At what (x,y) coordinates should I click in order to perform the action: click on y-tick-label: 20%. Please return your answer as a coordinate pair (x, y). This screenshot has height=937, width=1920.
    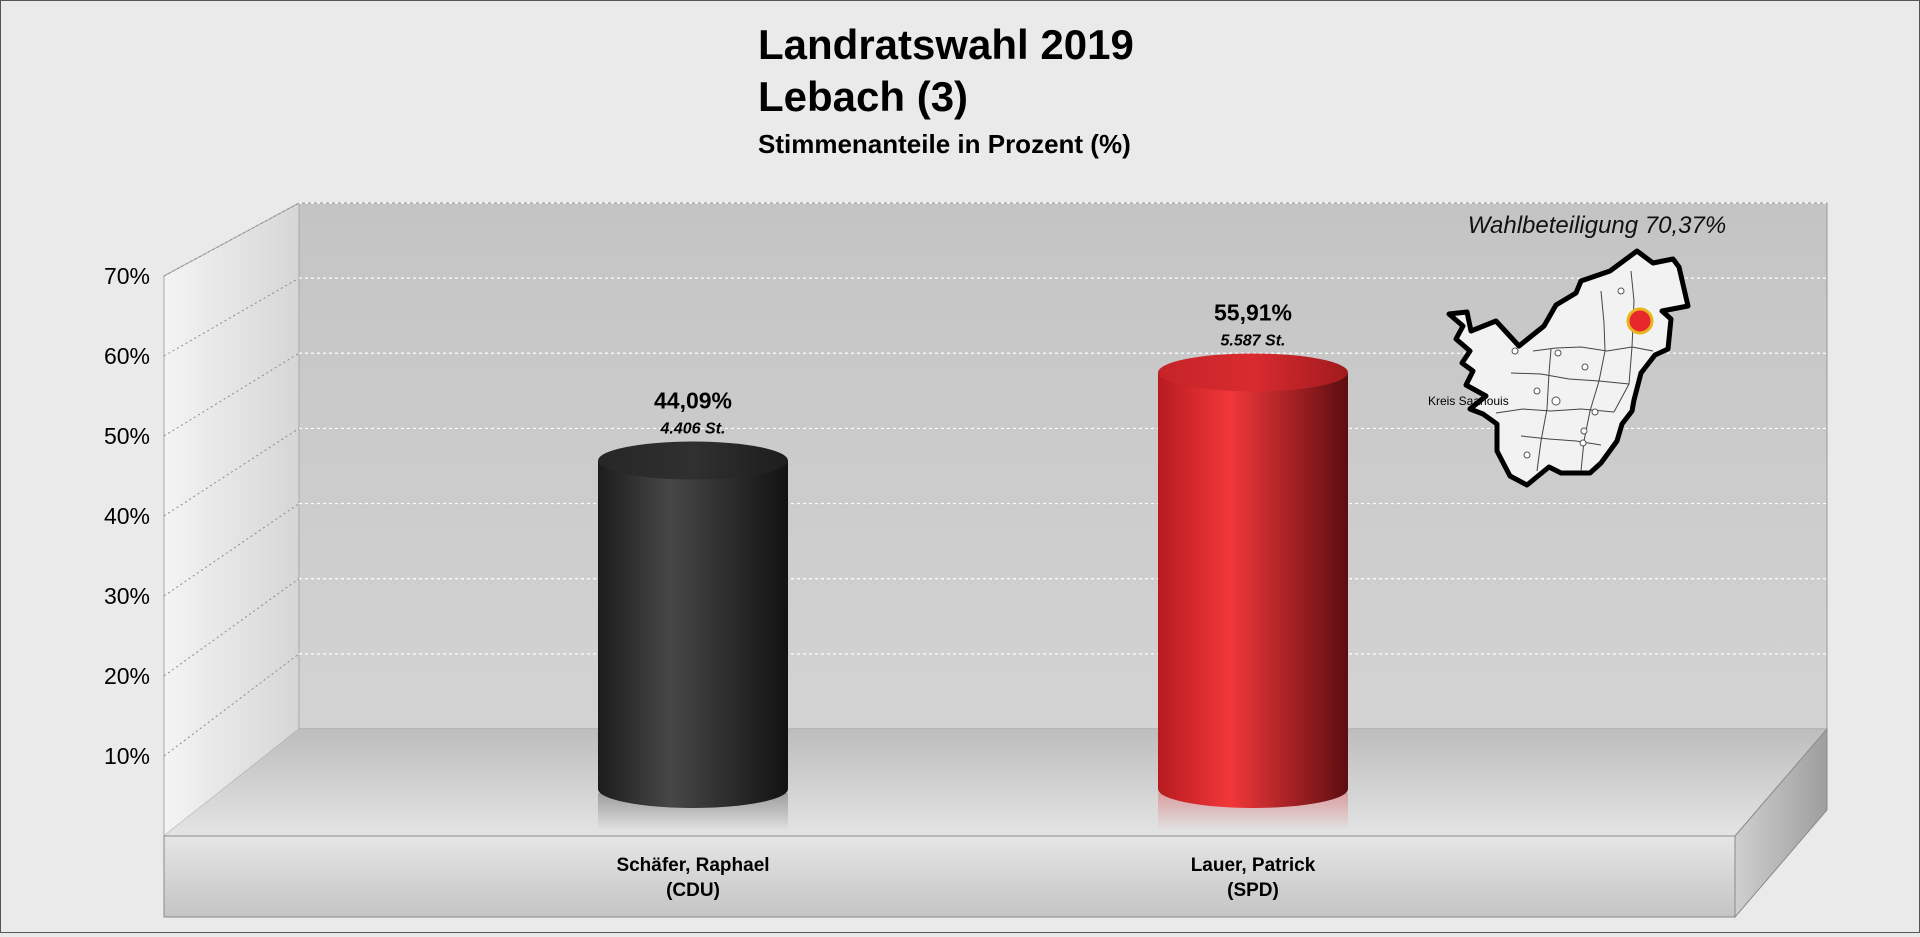
    Looking at the image, I should click on (127, 676).